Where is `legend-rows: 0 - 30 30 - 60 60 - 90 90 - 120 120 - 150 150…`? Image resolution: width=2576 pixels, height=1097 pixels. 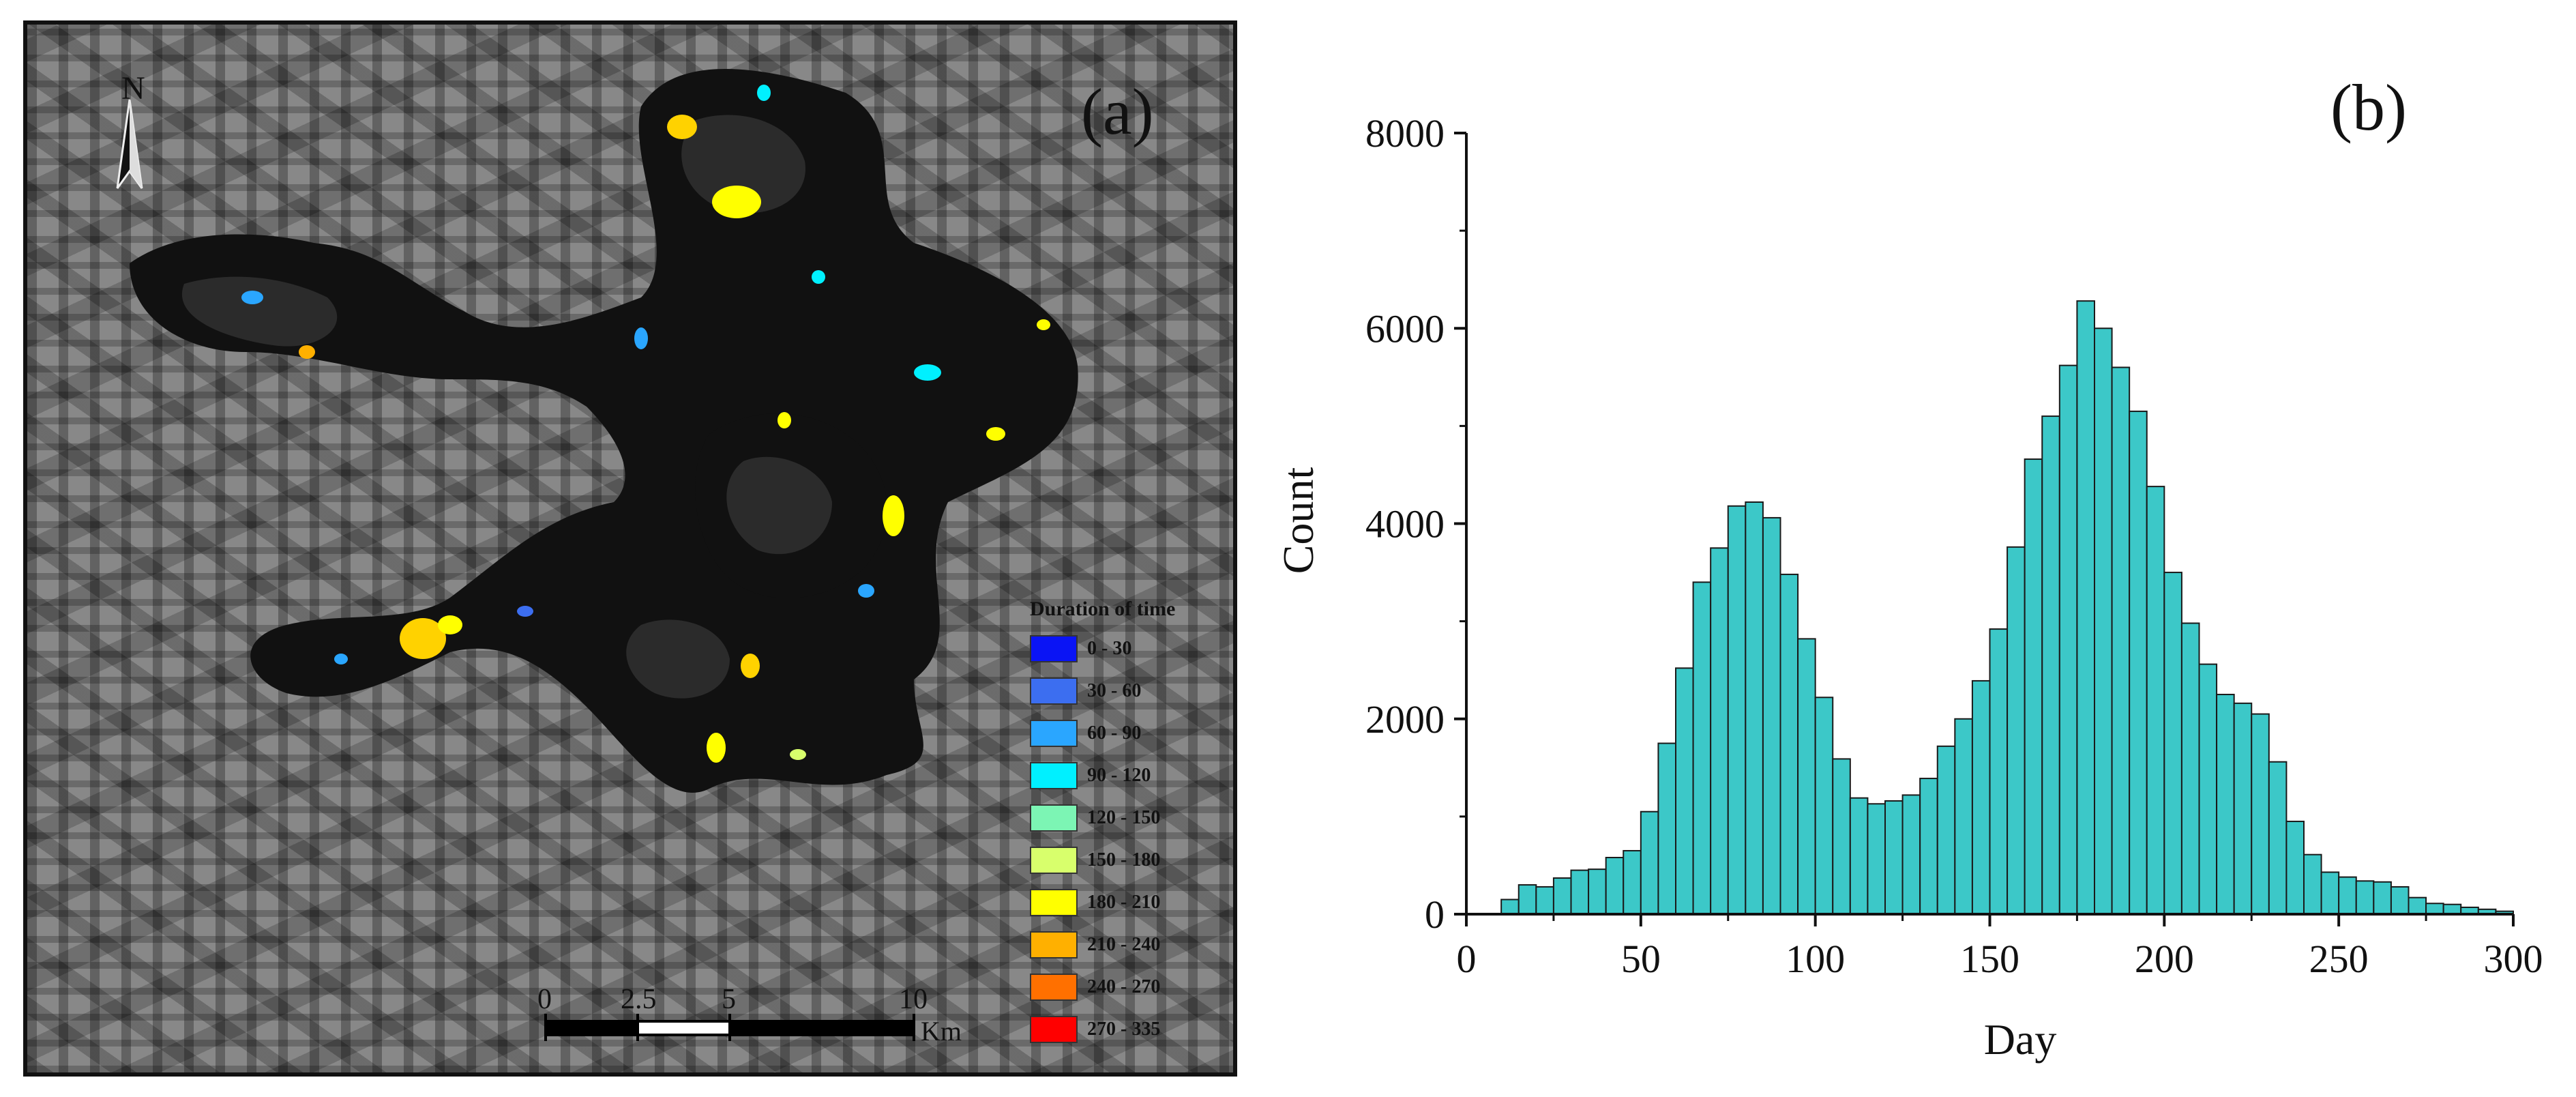 legend-rows: 0 - 30 30 - 60 60 - 90 90 - 120 120 - 150 150… is located at coordinates (1131, 839).